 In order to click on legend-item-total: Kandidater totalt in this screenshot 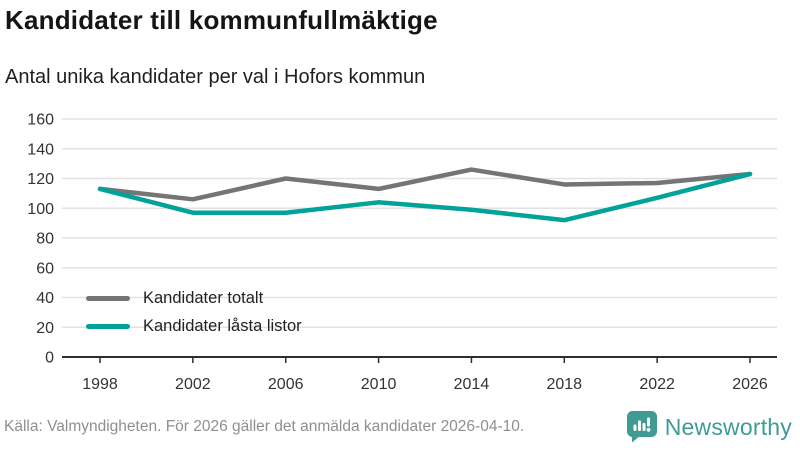, I will do `click(194, 298)`.